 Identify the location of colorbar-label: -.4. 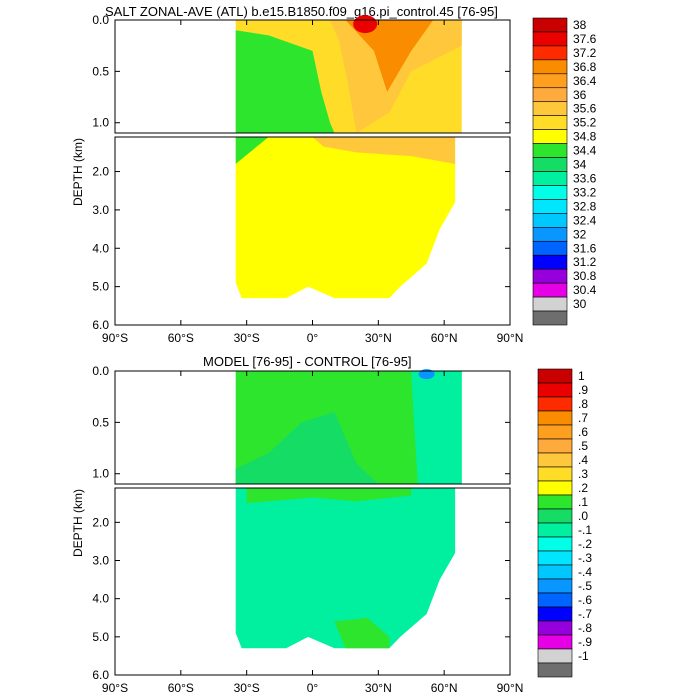
(585, 572).